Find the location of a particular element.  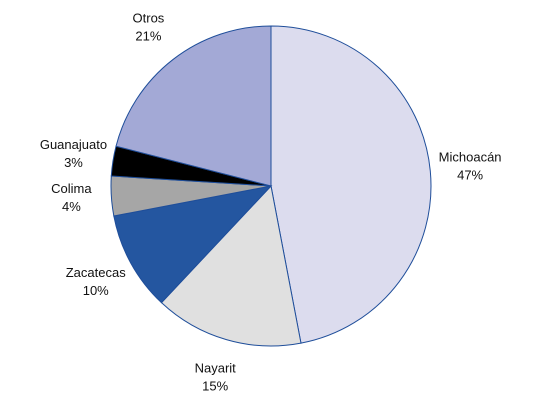

slice-value-label: 21% is located at coordinates (148, 35).